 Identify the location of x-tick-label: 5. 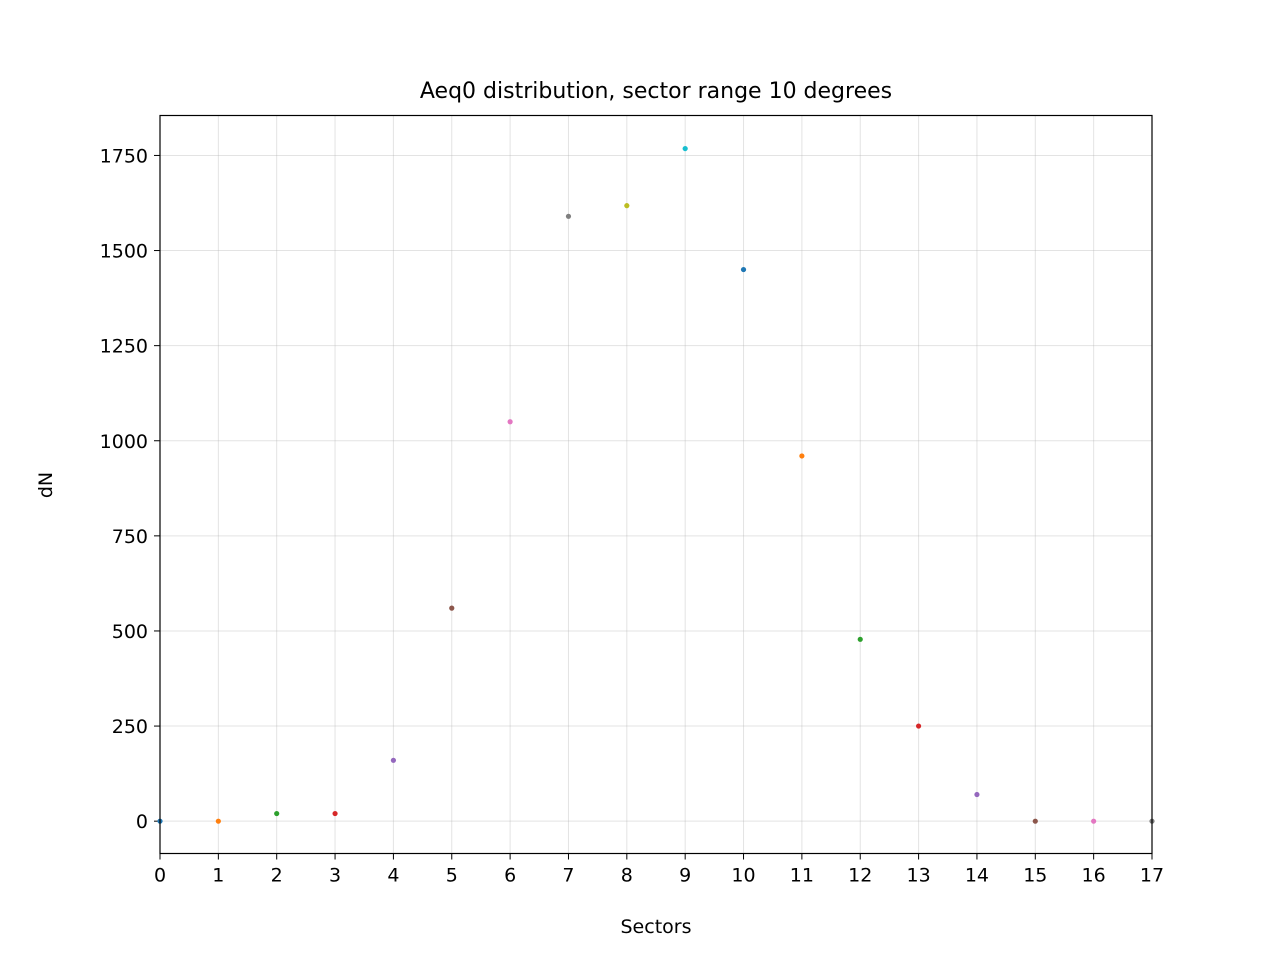
(452, 876).